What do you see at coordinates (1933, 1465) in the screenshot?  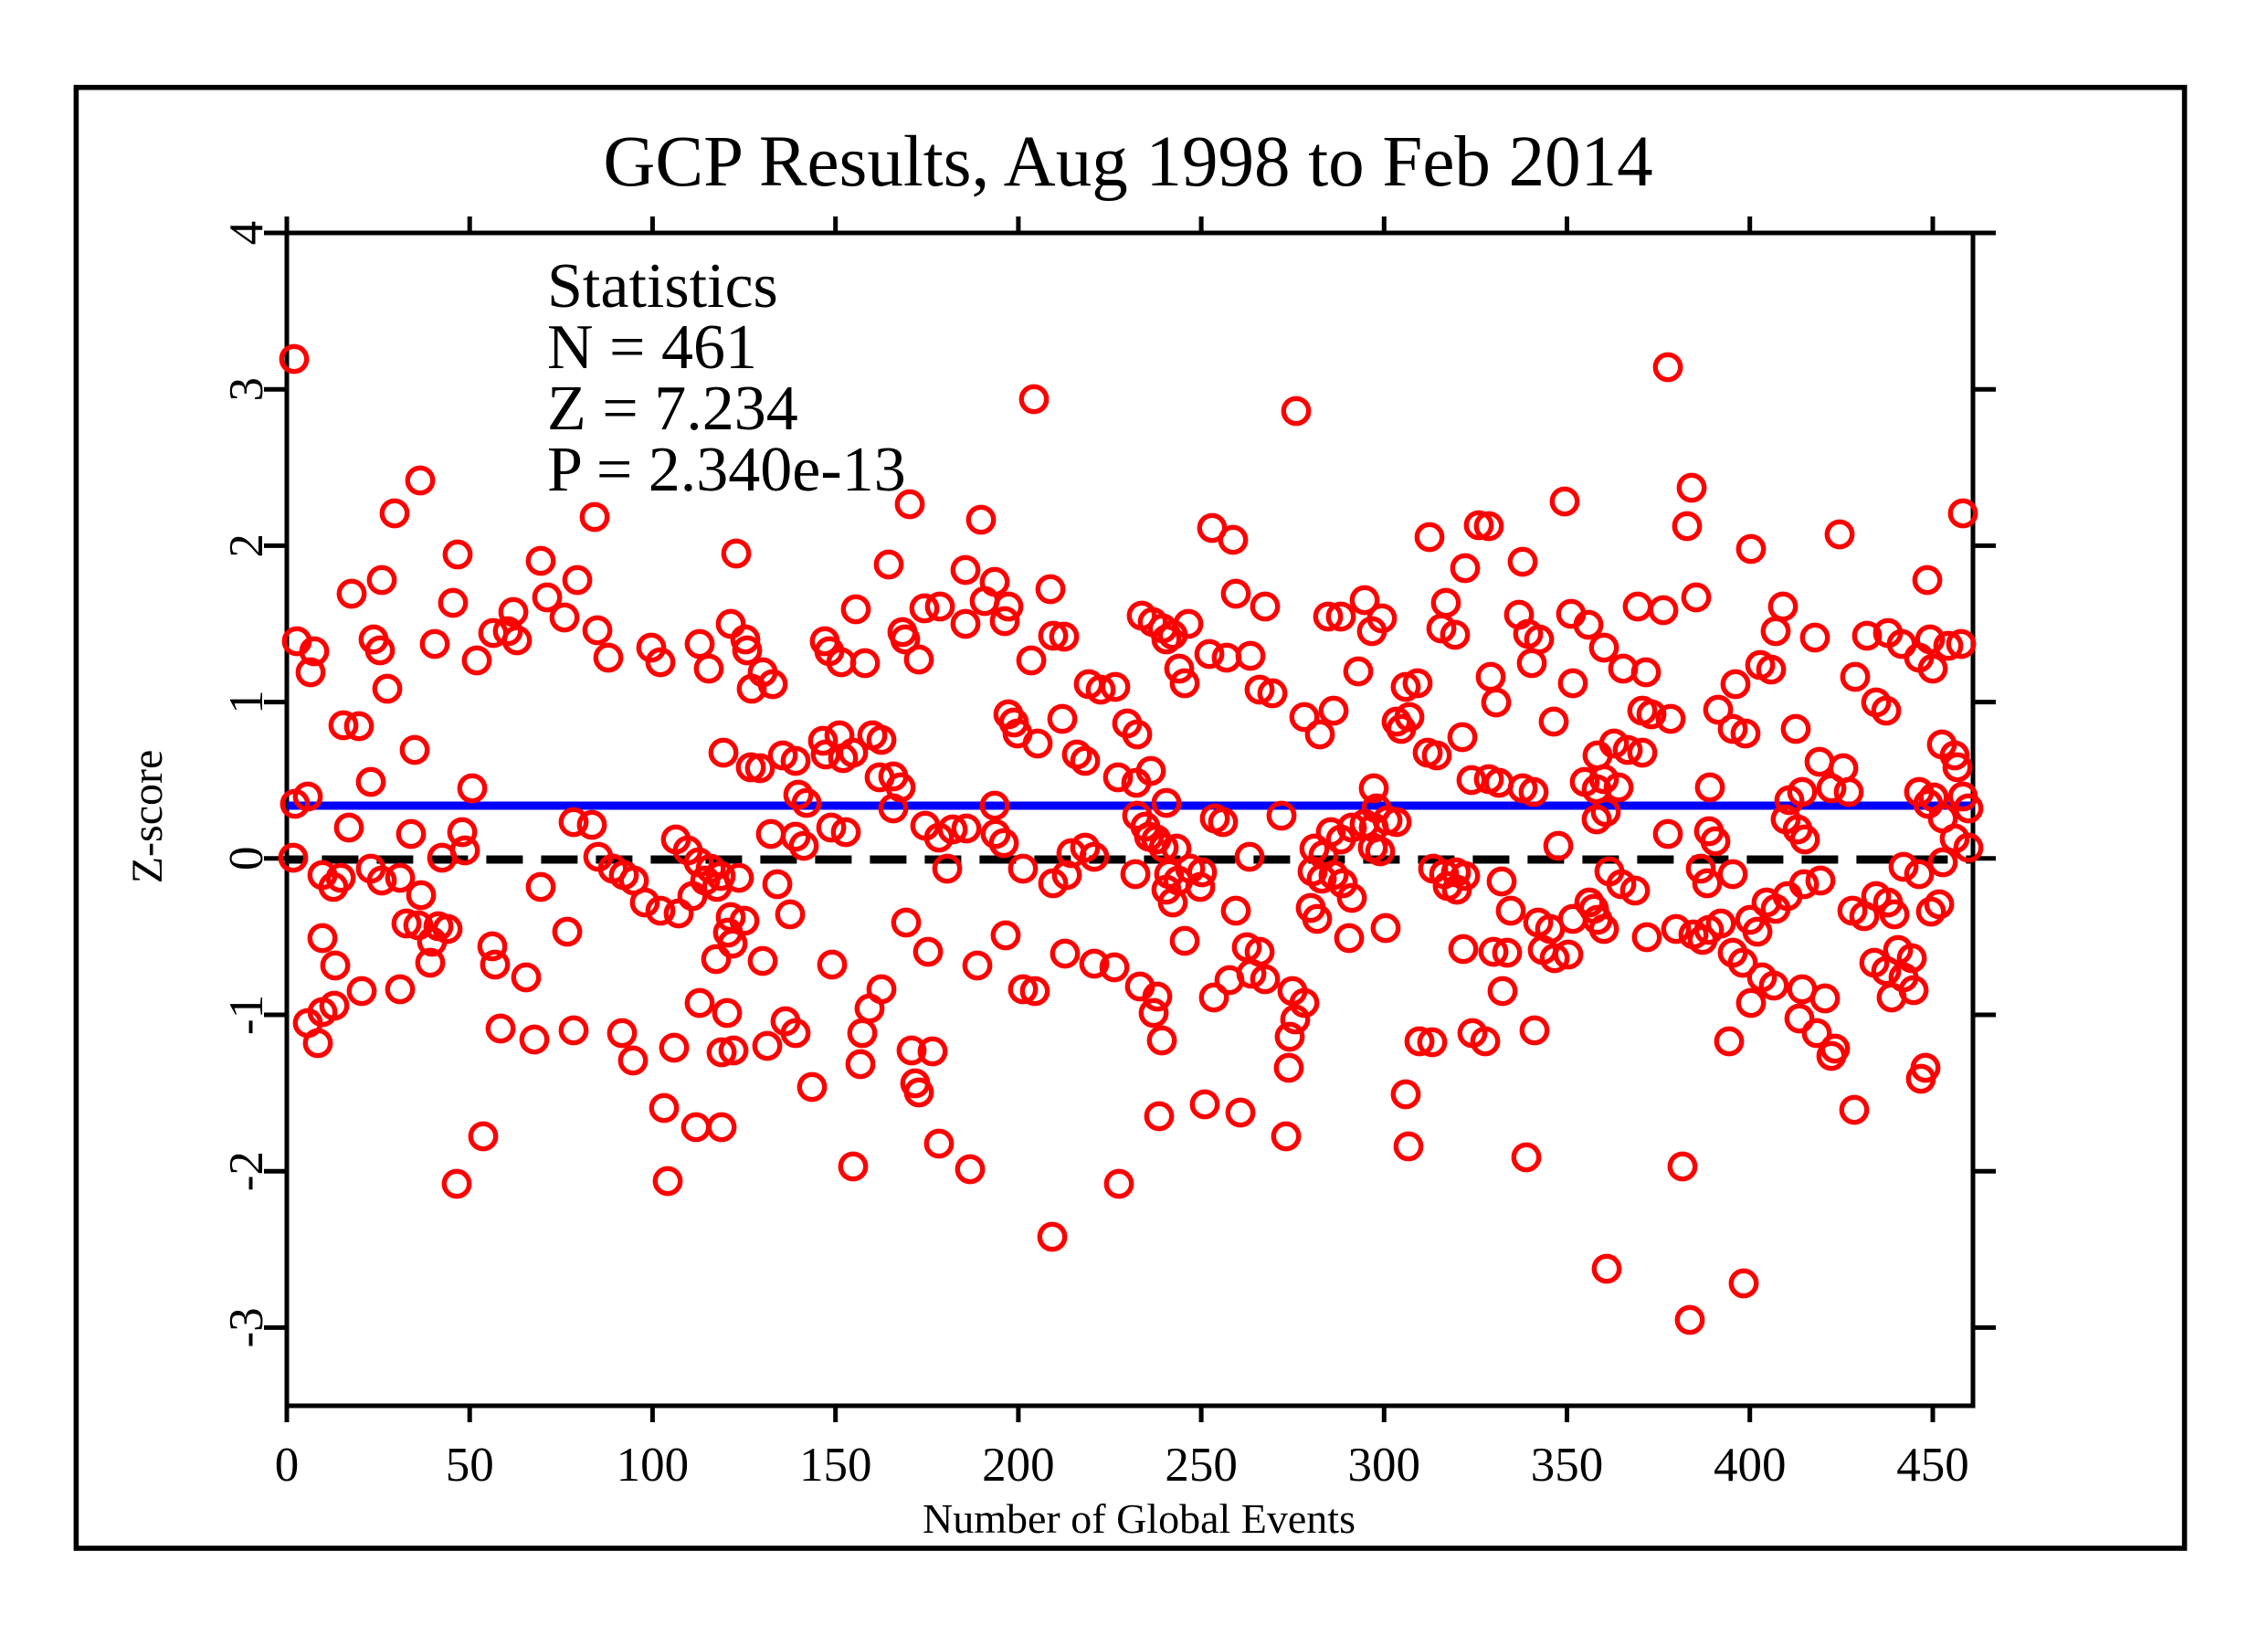 I see `svg-text: 450` at bounding box center [1933, 1465].